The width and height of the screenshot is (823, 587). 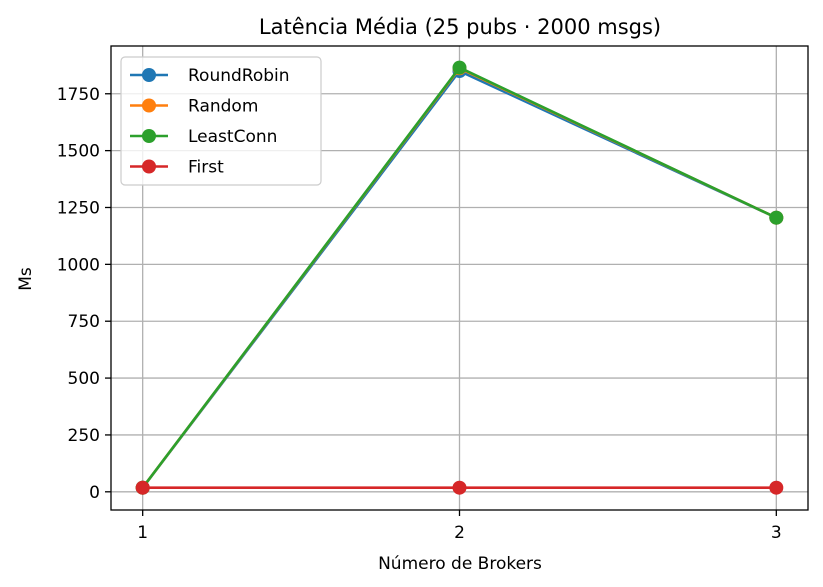 I want to click on x-axis-label: Número de Brokers, so click(x=460, y=564).